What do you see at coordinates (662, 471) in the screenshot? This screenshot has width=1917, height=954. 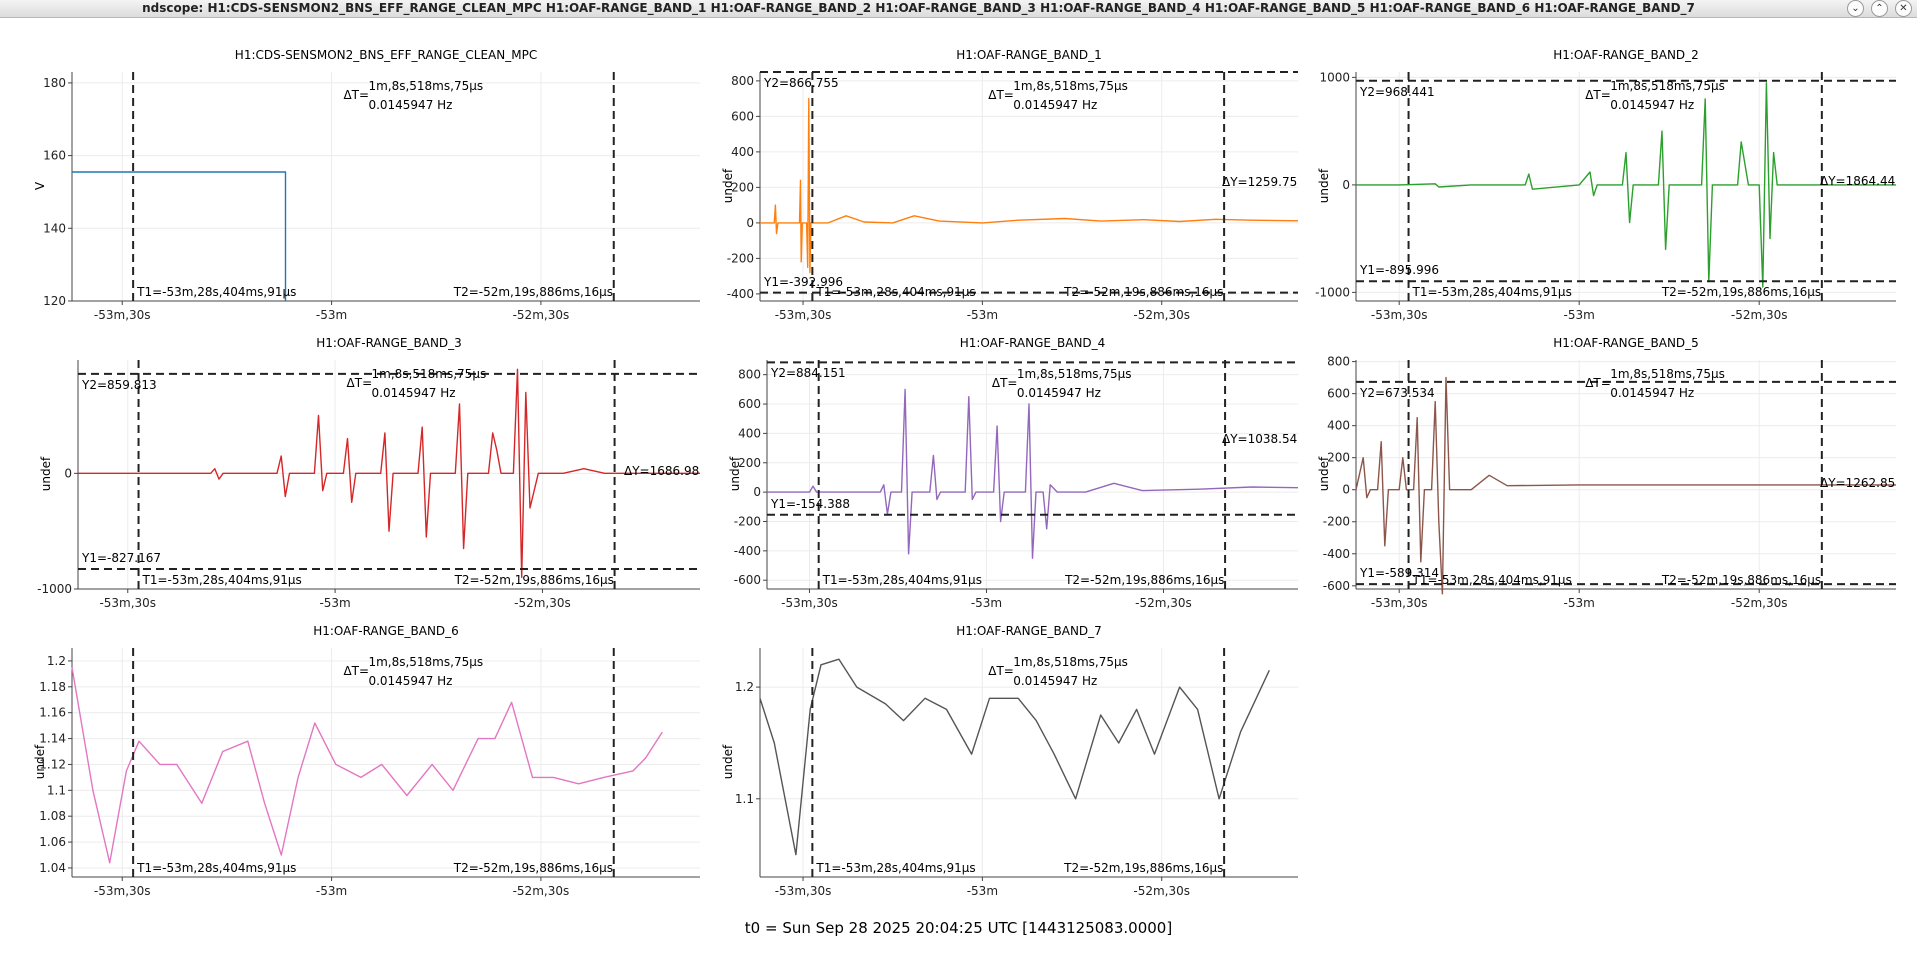 I see `dy-label: ΔY=1686.98` at bounding box center [662, 471].